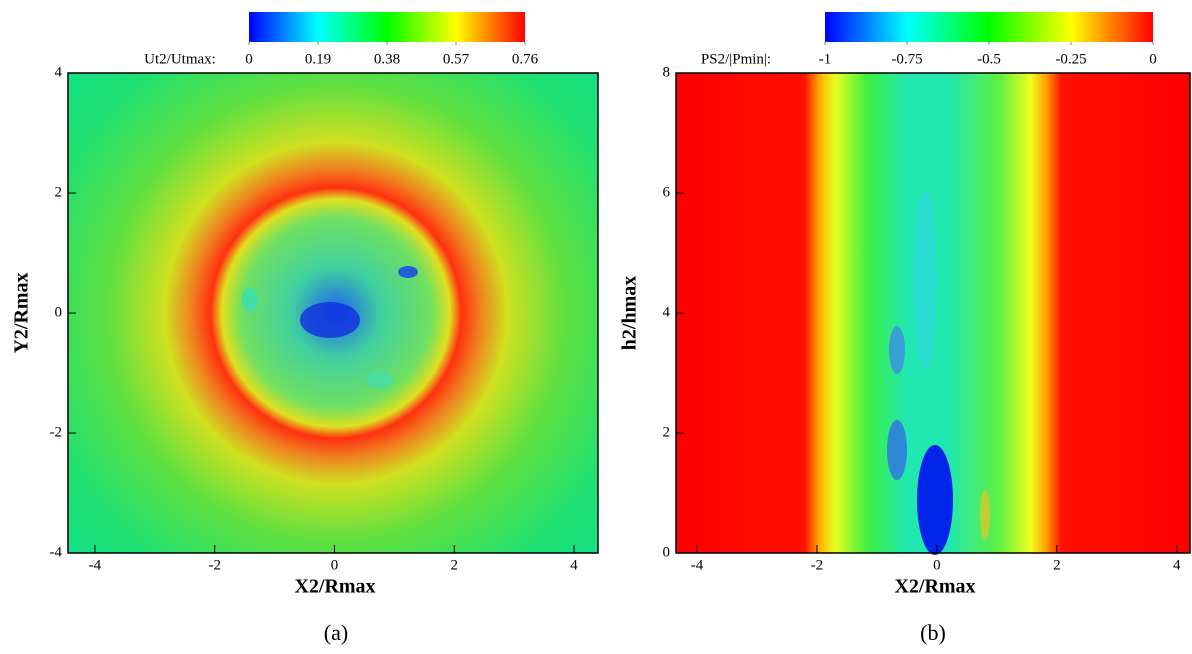  I want to click on caption: (a), so click(336, 632).